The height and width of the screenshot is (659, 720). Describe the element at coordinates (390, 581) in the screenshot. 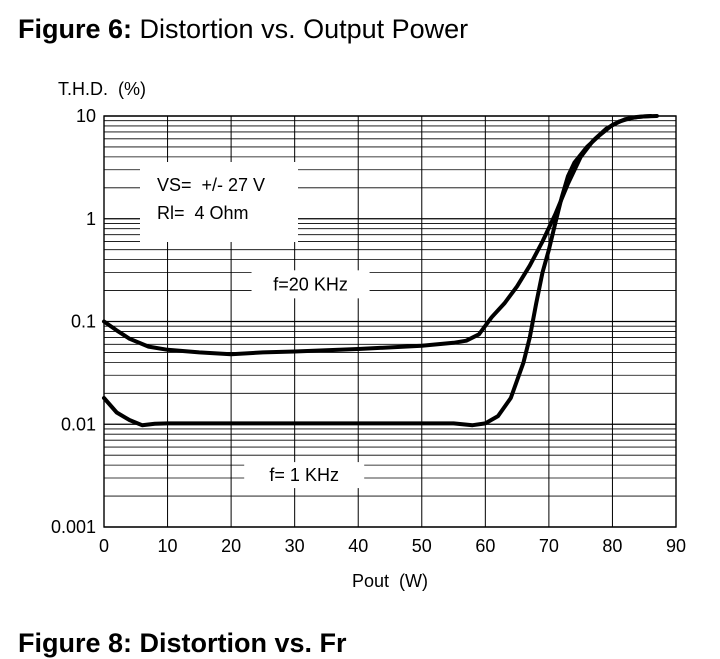

I see `x-axis-label: Pout (W)` at that location.